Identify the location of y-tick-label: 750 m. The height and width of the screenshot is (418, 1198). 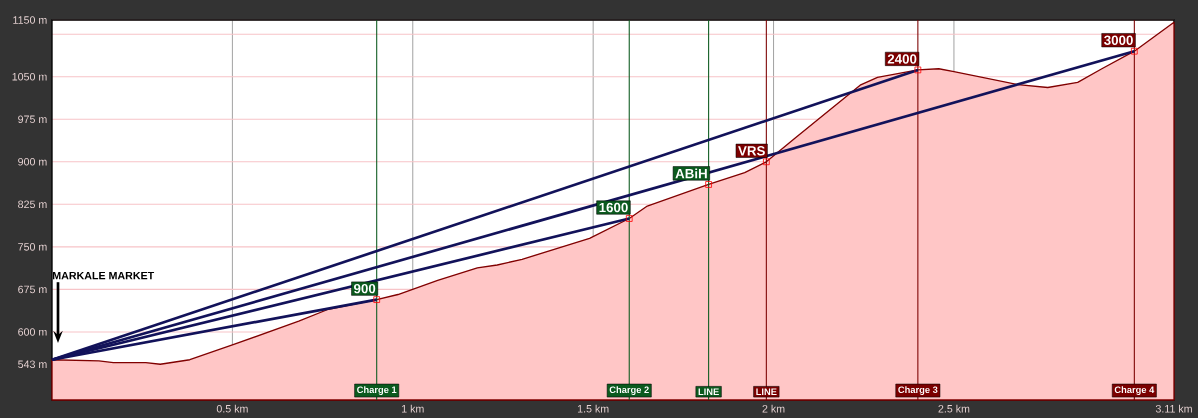
(32, 247).